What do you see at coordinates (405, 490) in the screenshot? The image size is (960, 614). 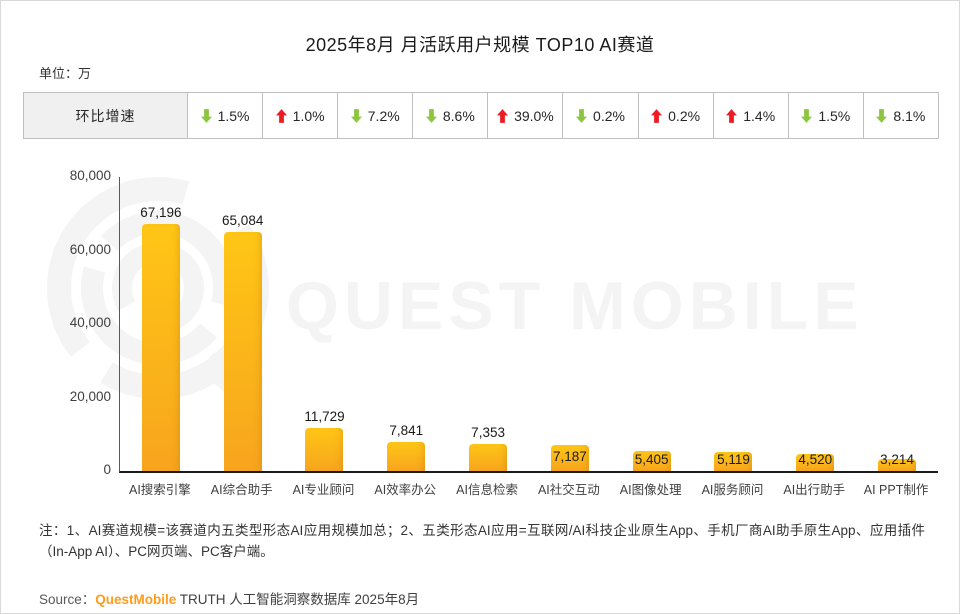 I see `x-axis-label: AI效率办公` at bounding box center [405, 490].